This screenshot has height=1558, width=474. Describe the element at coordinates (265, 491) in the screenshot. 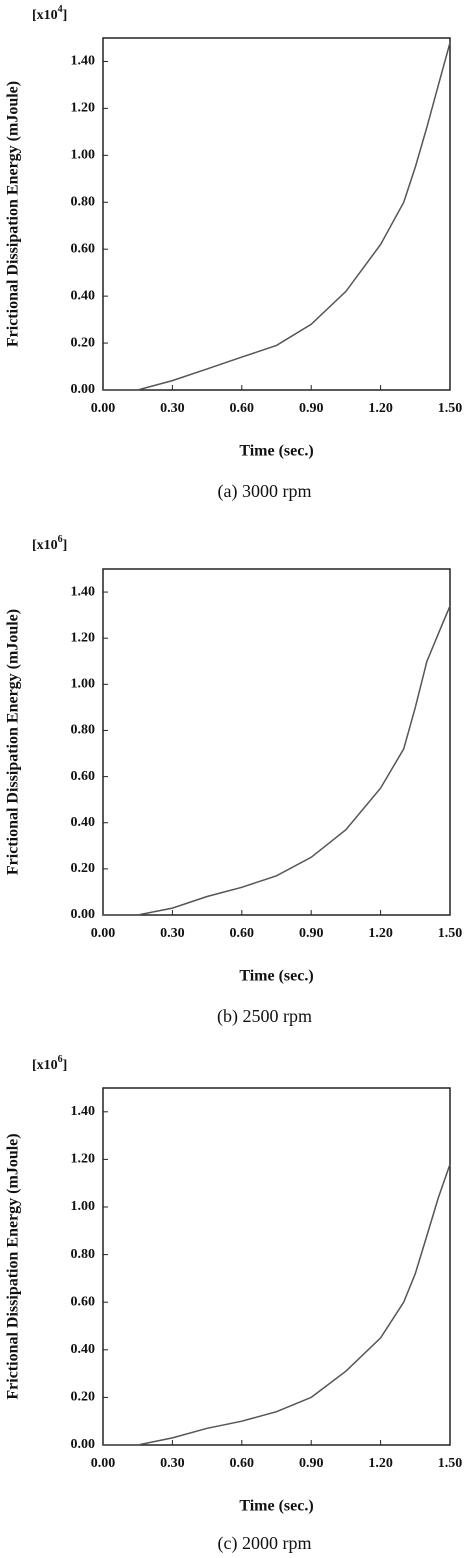

I see `caption: (a) 3000 rpm` at that location.